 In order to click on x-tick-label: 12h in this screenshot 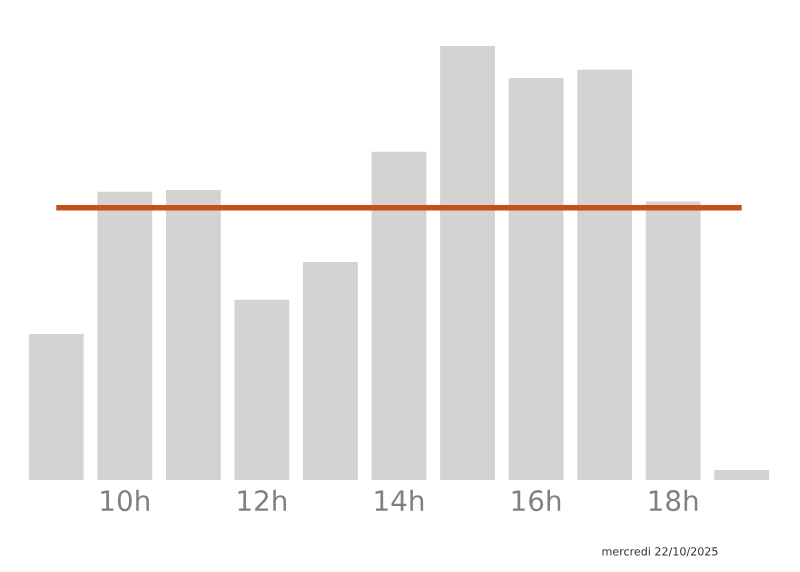, I will do `click(262, 500)`.